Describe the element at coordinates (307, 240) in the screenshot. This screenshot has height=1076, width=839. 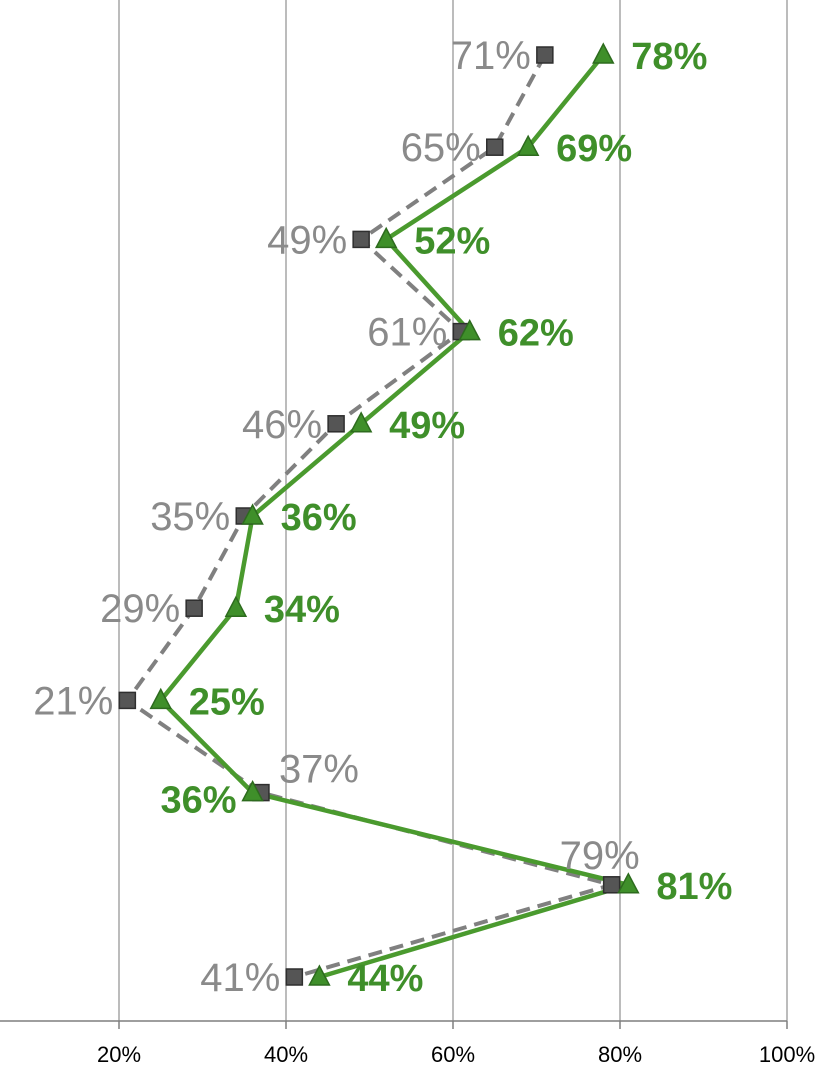
I see `data-label-grey: 49%` at that location.